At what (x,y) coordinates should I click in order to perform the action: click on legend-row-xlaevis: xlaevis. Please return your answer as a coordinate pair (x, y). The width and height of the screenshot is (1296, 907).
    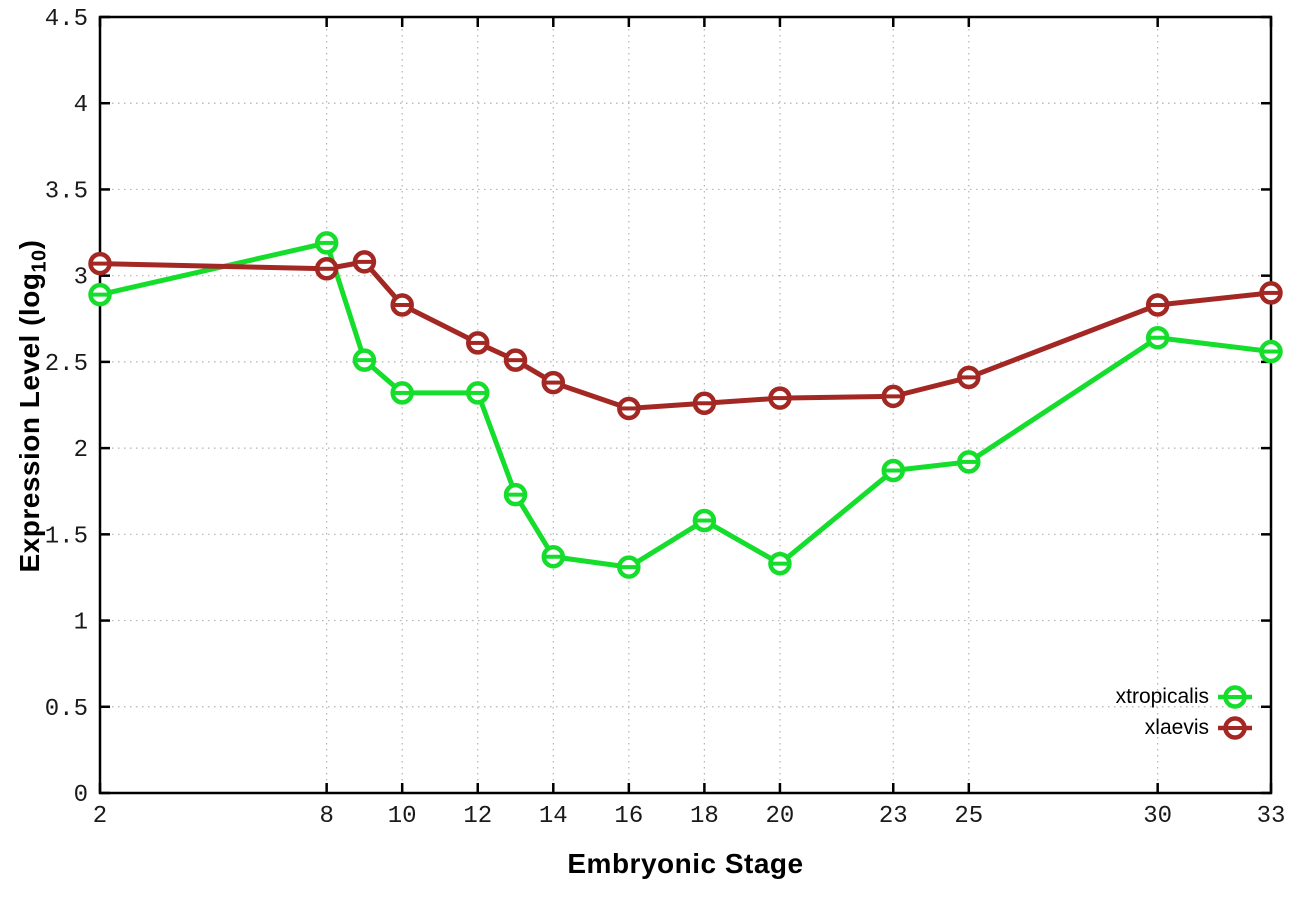
    Looking at the image, I should click on (1198, 728).